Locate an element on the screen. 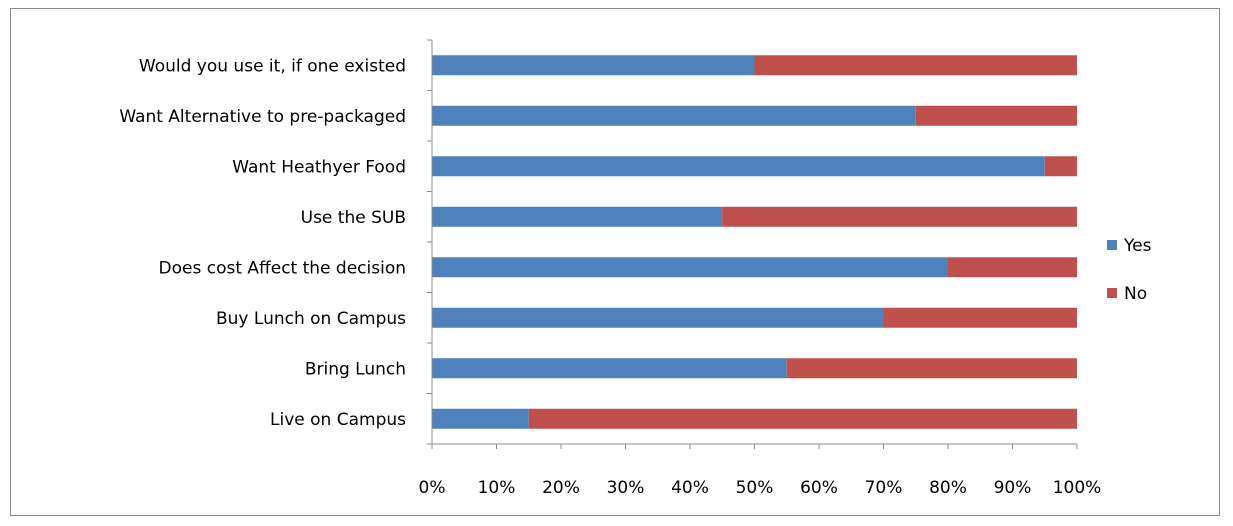  x-tick-label: 10% is located at coordinates (497, 488).